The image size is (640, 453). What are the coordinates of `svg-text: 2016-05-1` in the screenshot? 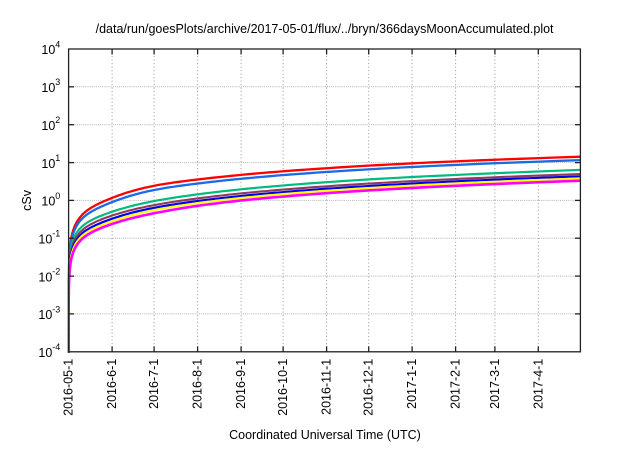 It's located at (69, 387).